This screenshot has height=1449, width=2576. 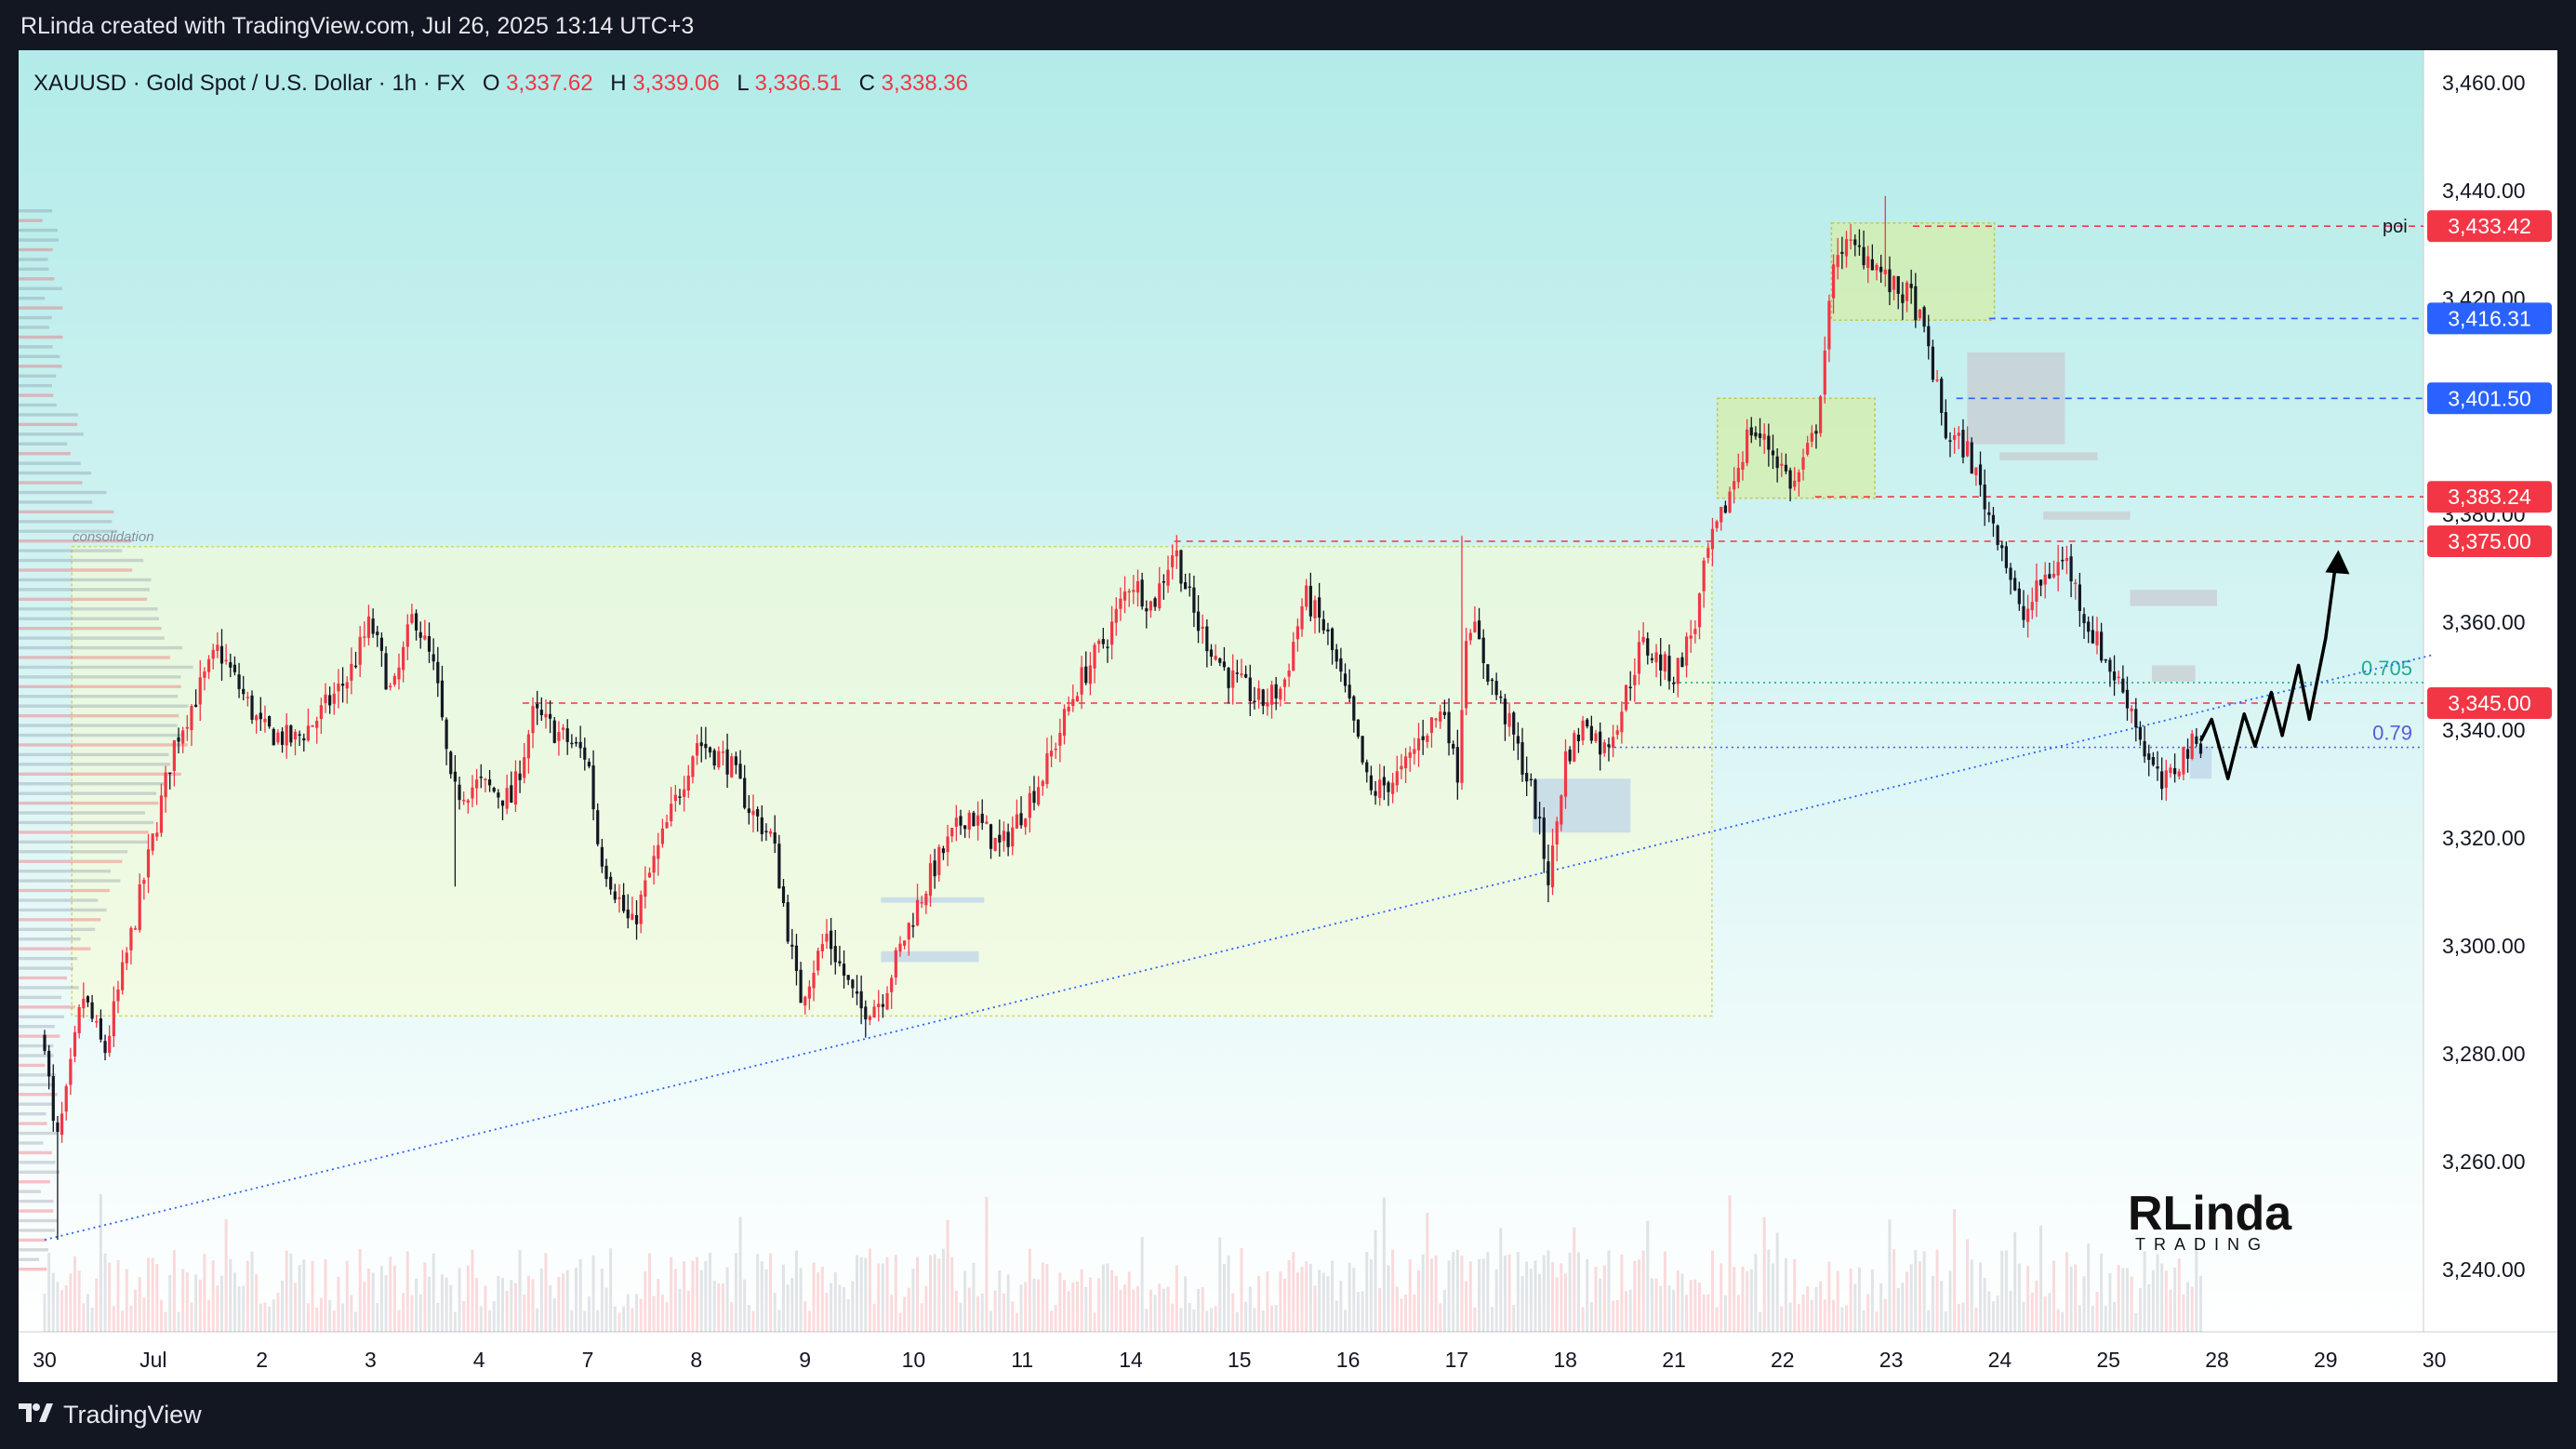 What do you see at coordinates (132, 1415) in the screenshot?
I see `tradingview-brand: TradingView` at bounding box center [132, 1415].